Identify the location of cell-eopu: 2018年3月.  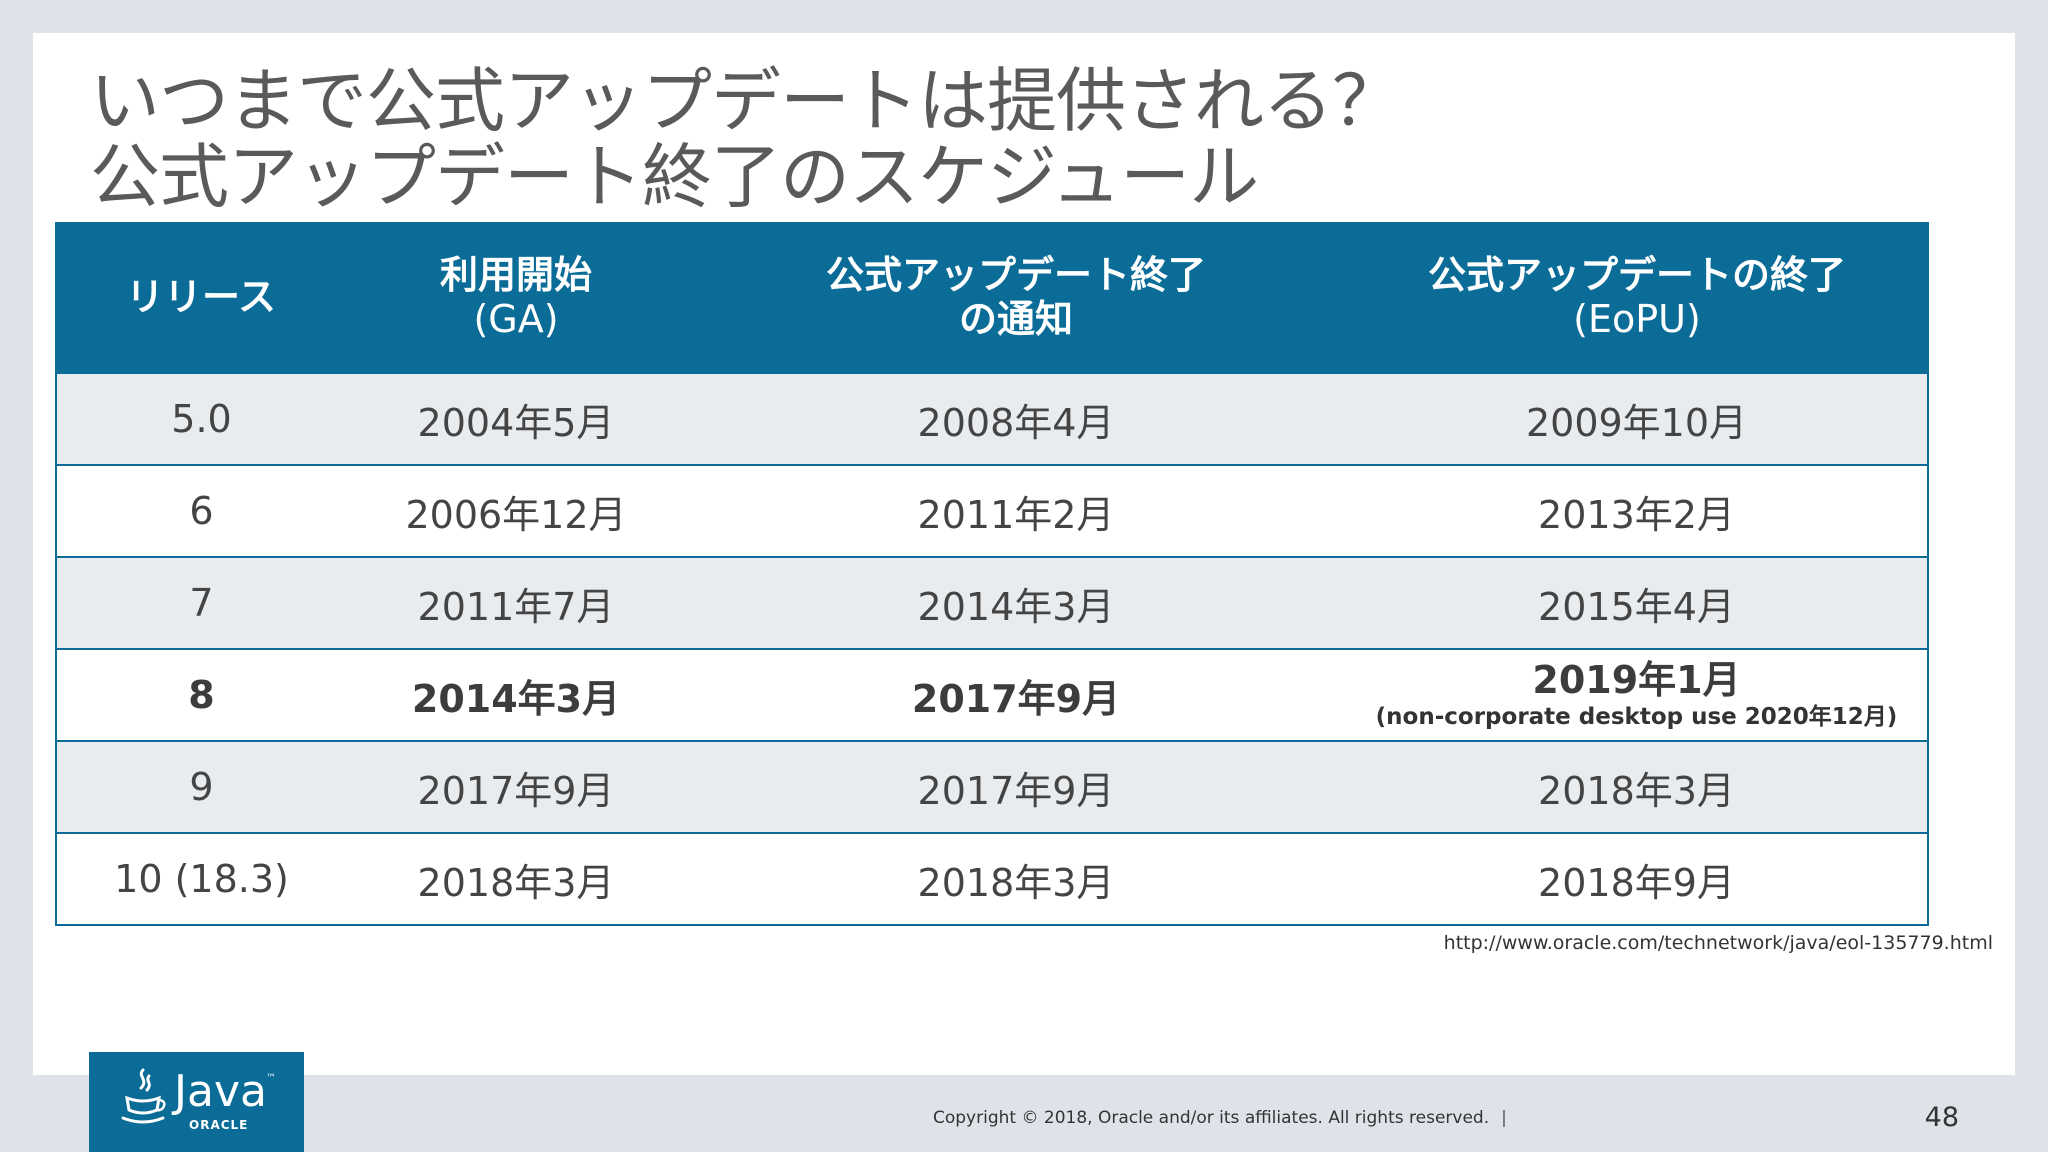
(1637, 787).